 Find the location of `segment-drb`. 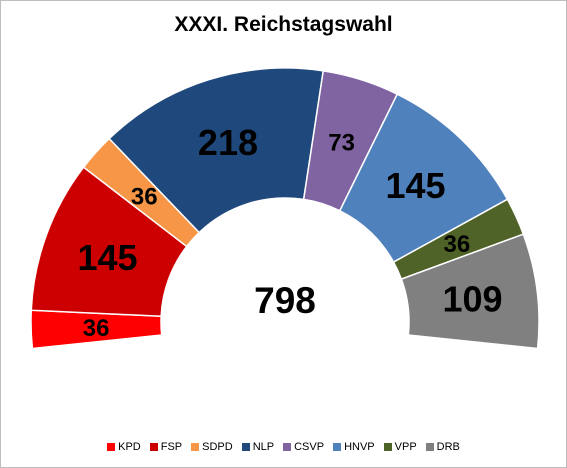

segment-drb is located at coordinates (470, 291).